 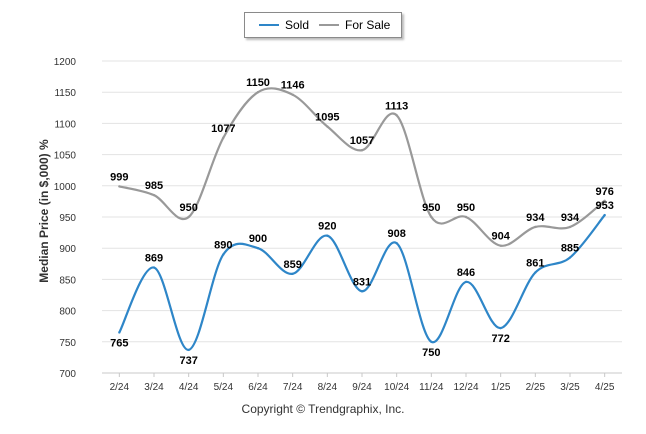 I want to click on x-tick-label: 3/25, so click(x=570, y=387).